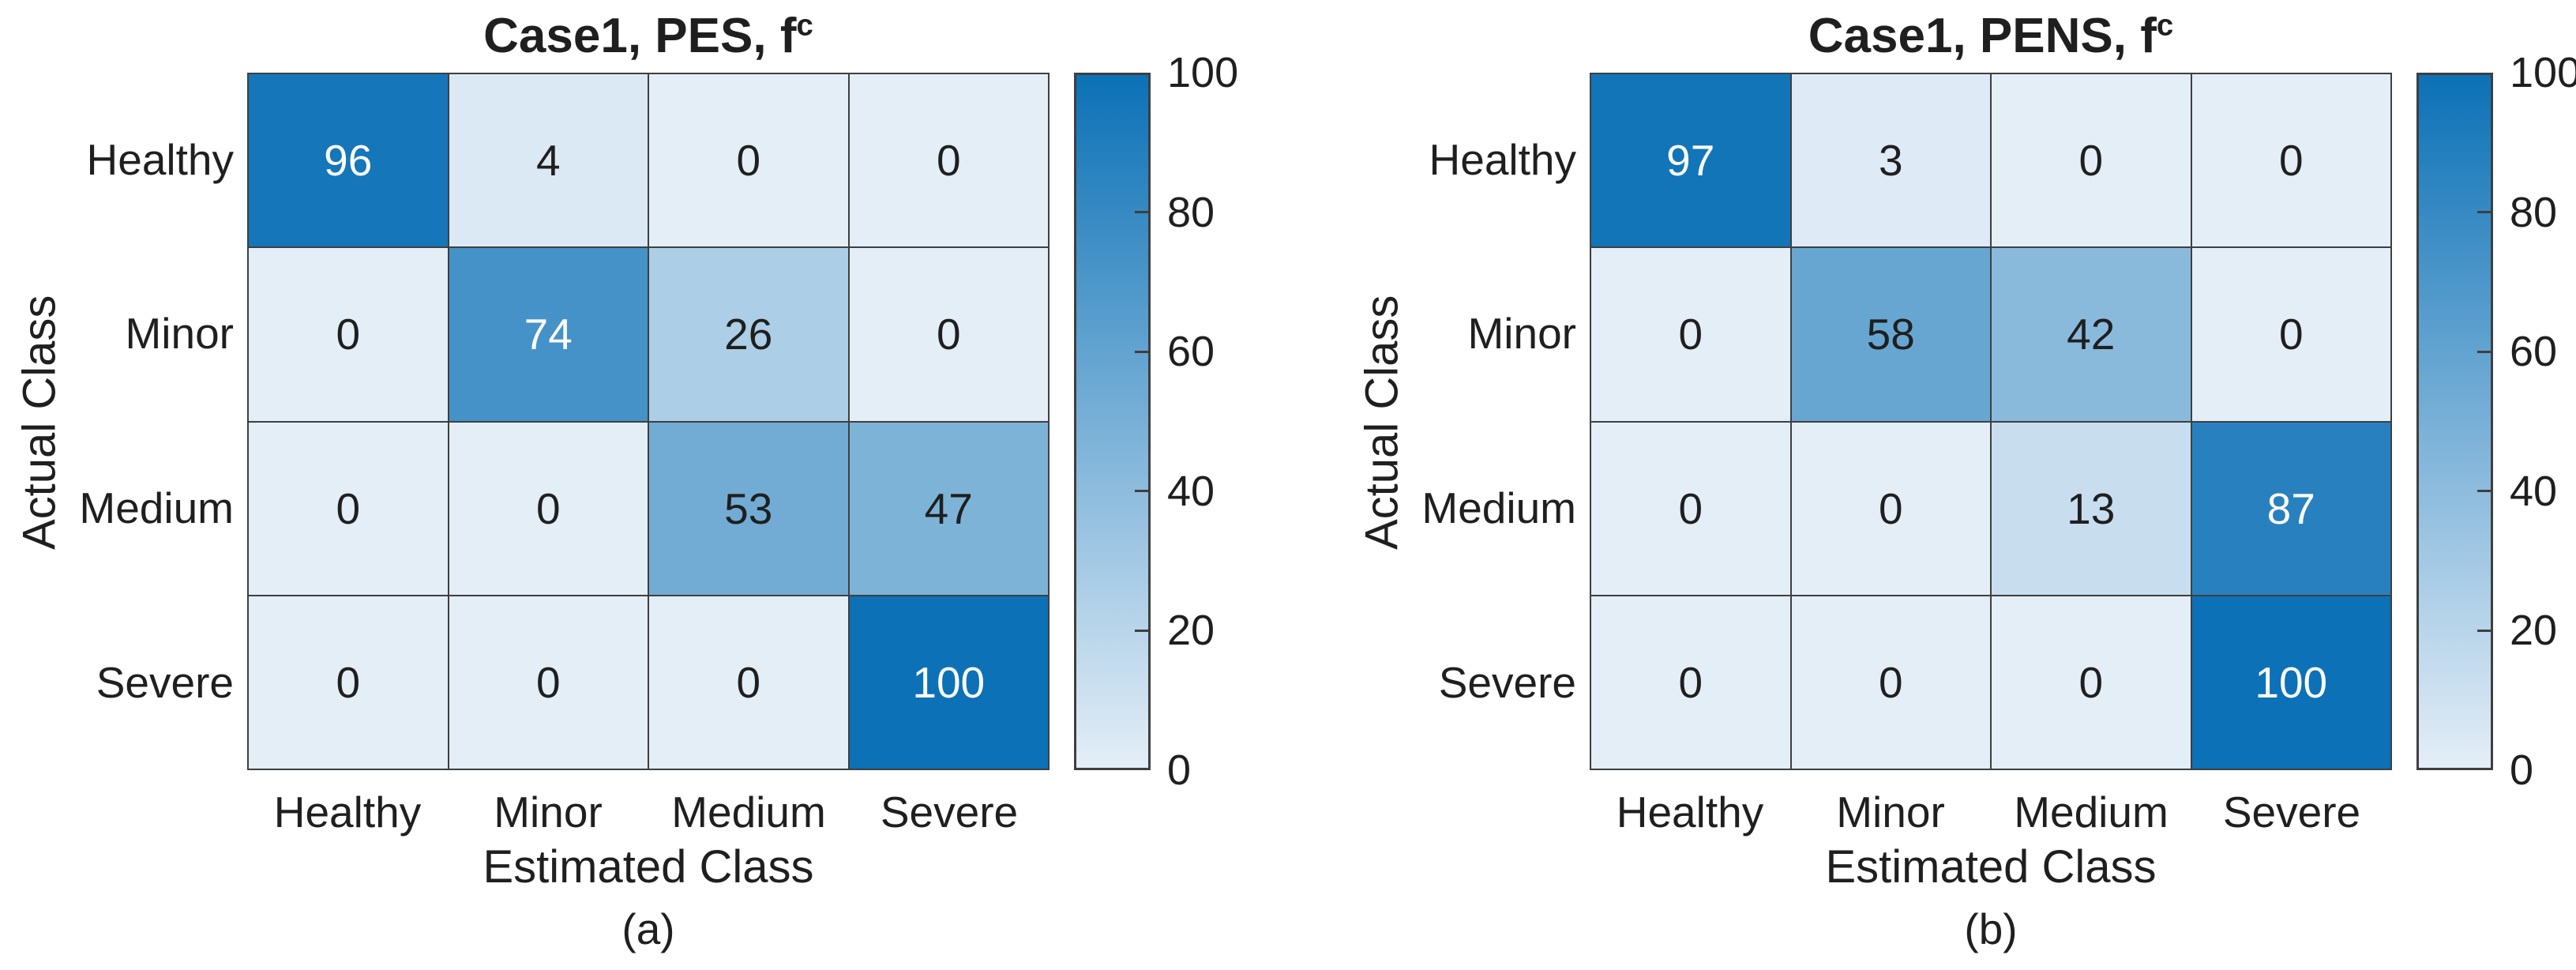 This screenshot has width=2576, height=970. Describe the element at coordinates (1890, 160) in the screenshot. I see `heatmap-cell: 3` at that location.